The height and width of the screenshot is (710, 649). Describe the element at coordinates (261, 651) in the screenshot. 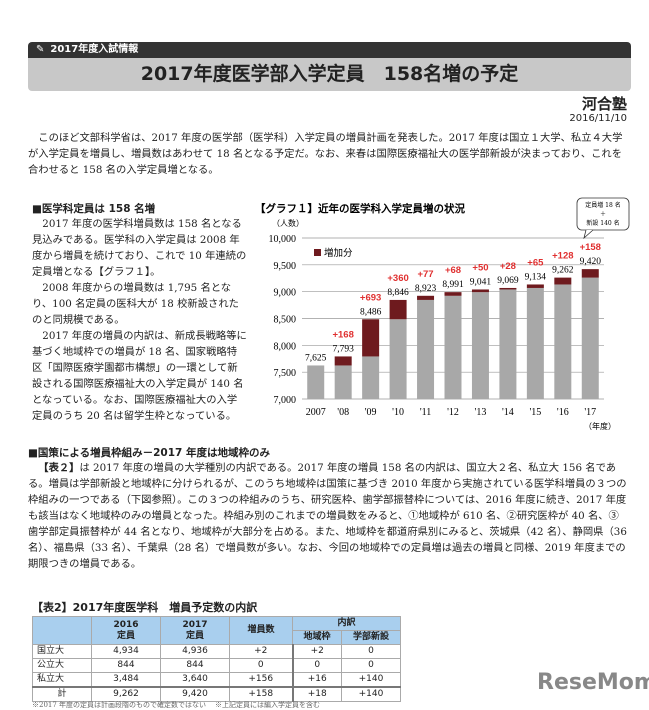

I see `table-cell: +2` at that location.